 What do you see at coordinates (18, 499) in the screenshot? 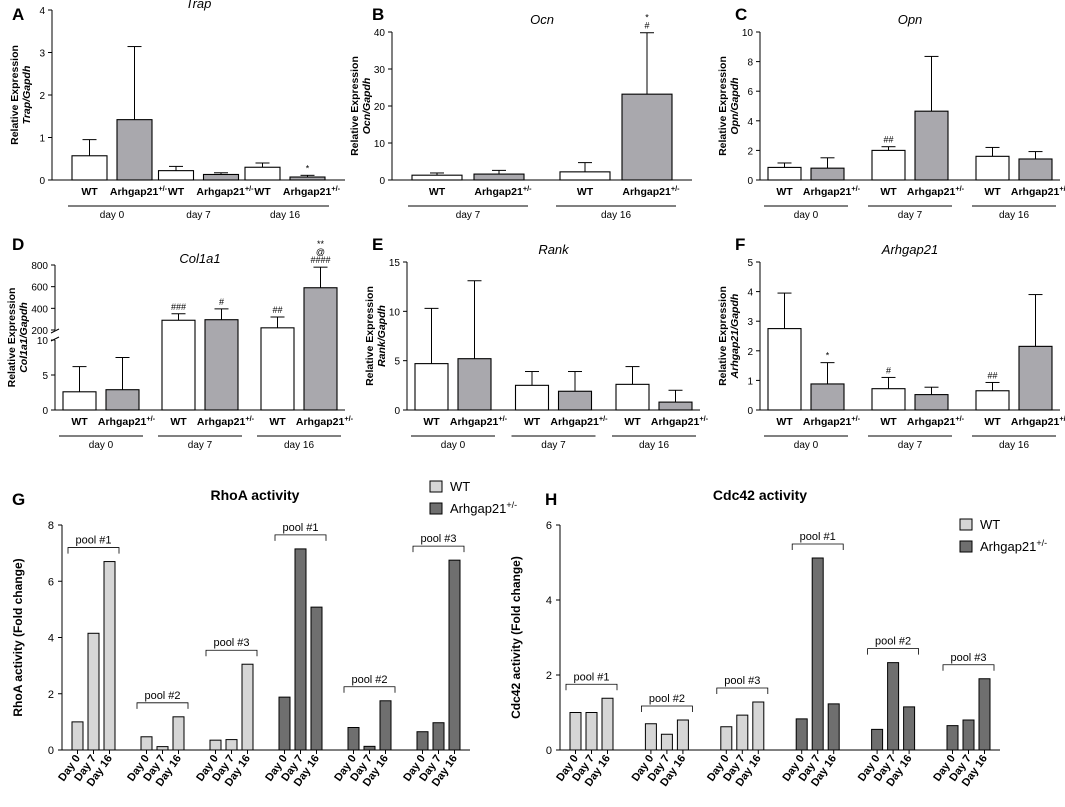
I see `panel-g-letter: G` at bounding box center [18, 499].